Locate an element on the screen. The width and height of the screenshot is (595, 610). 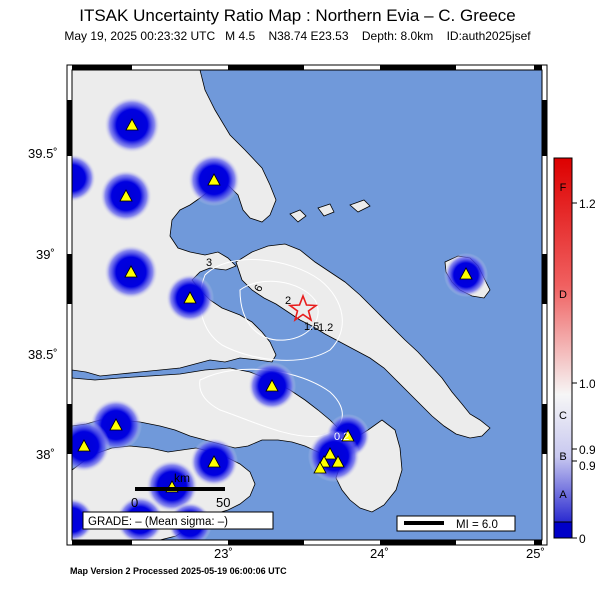
colorbar-value: 0 is located at coordinates (582, 539).